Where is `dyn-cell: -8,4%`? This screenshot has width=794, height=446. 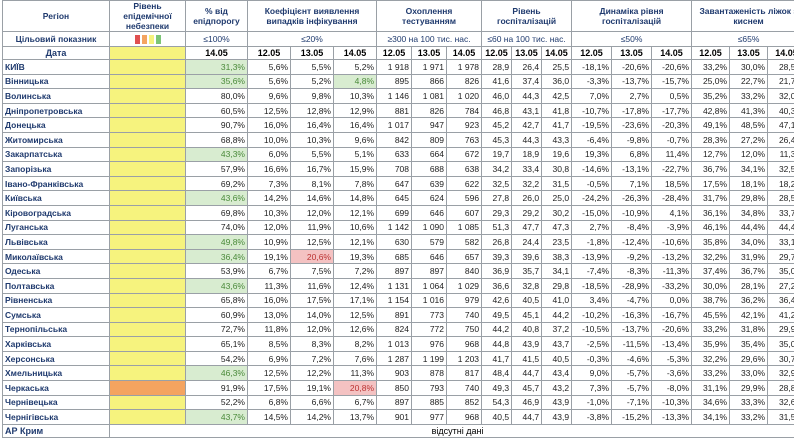
dyn-cell: -8,4% is located at coordinates (632, 227).